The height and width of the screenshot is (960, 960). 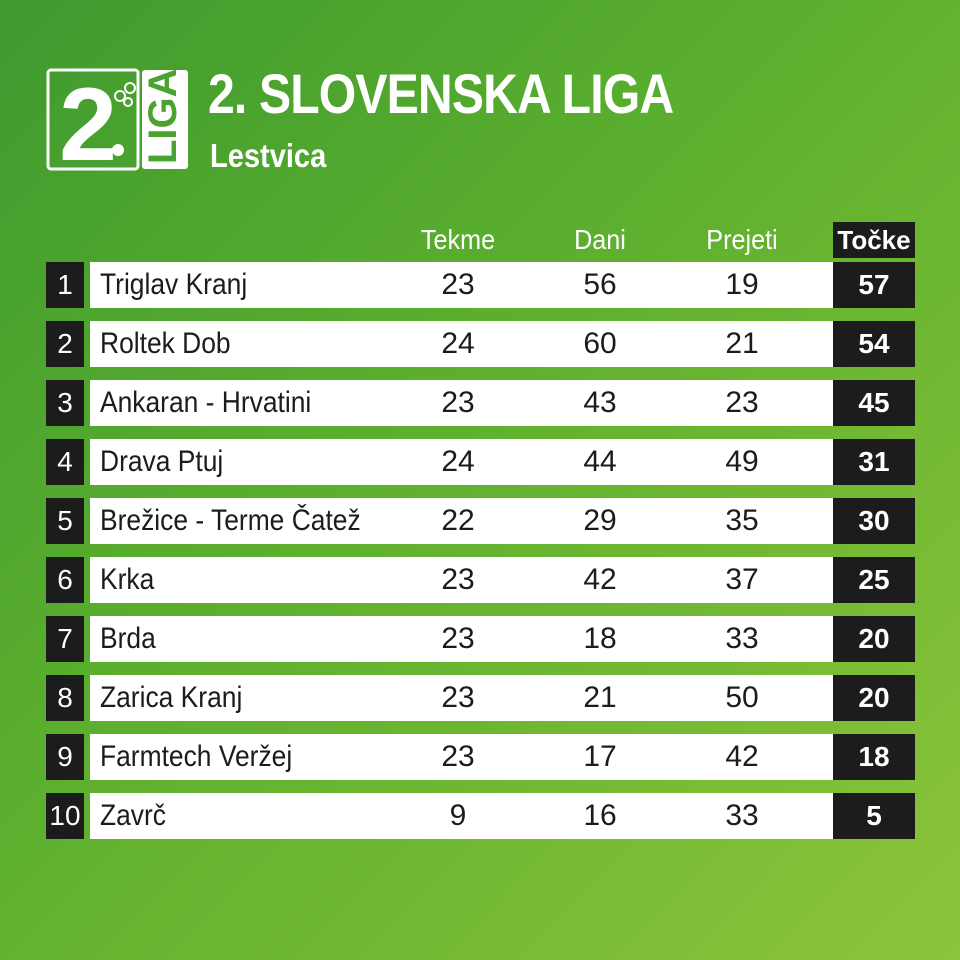 I want to click on rank-cell: 6, so click(x=65, y=580).